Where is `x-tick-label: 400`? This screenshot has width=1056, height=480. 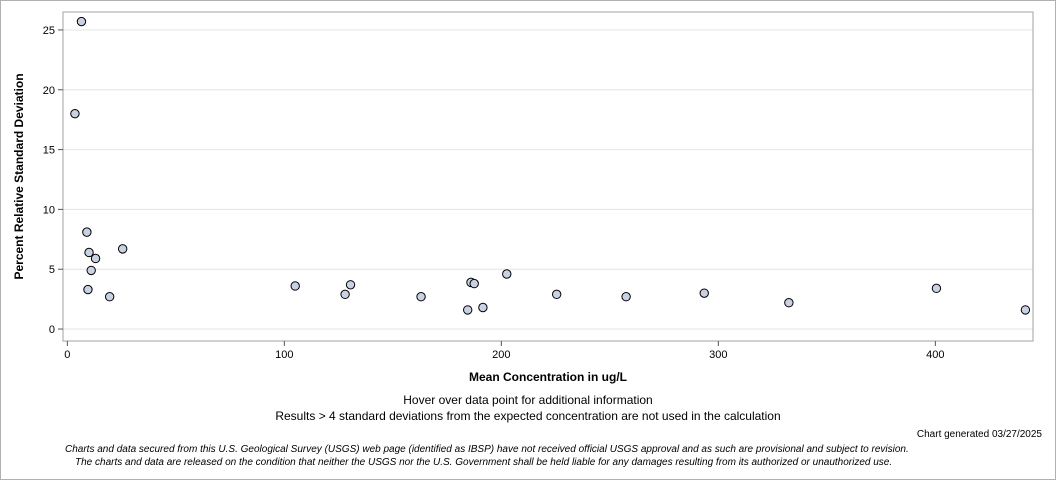 x-tick-label: 400 is located at coordinates (935, 355).